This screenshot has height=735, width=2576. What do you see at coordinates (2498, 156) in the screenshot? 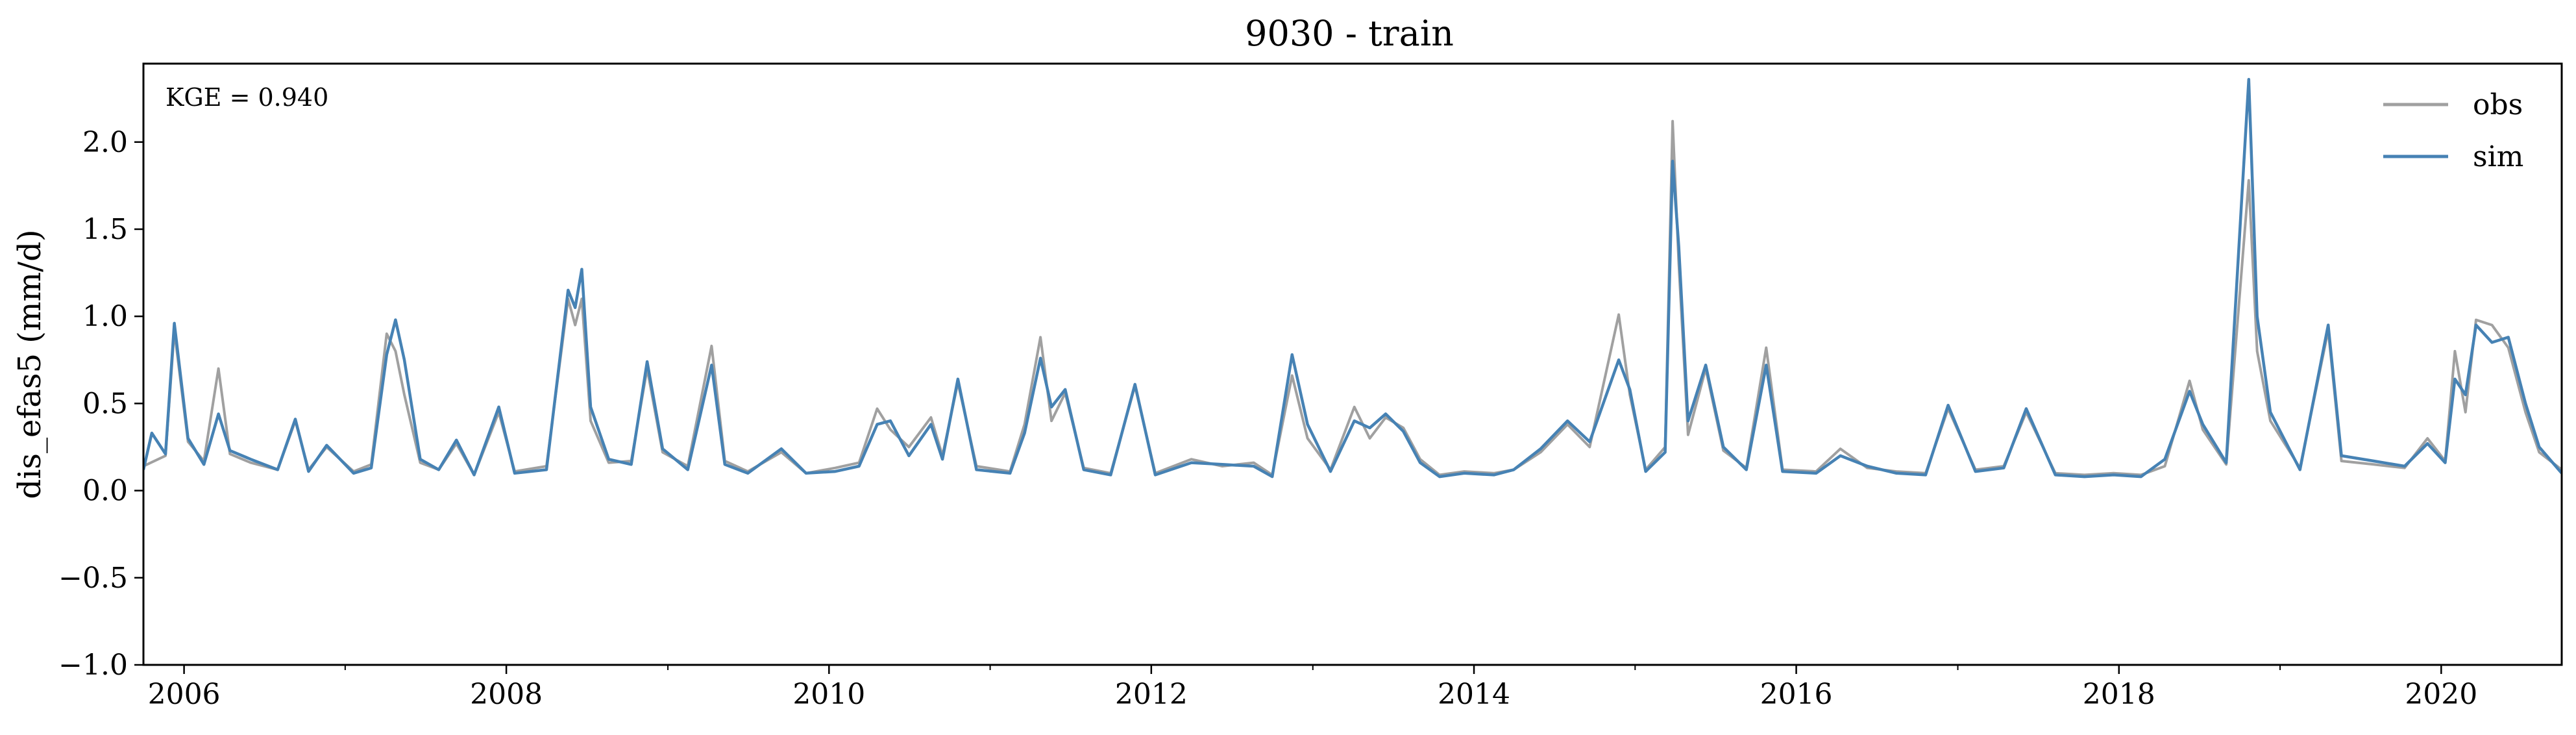
I see `legend-label-sim: sim` at bounding box center [2498, 156].